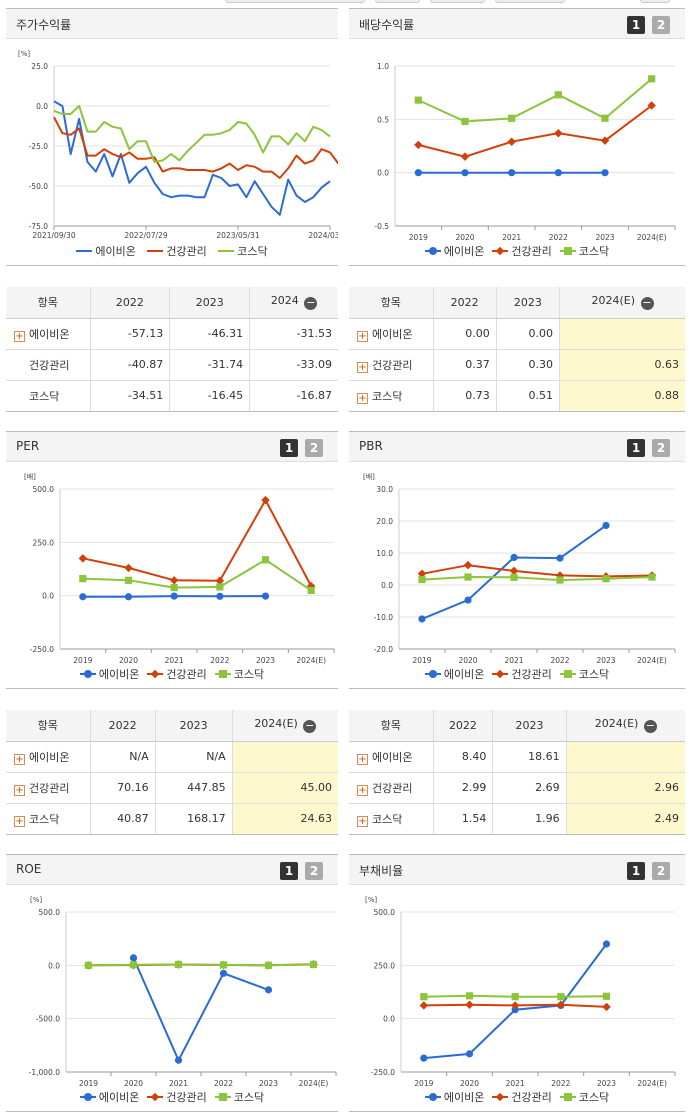 The height and width of the screenshot is (1115, 691). I want to click on table-row: + 코스닥 1.54 1.96 2.49, so click(517, 819).